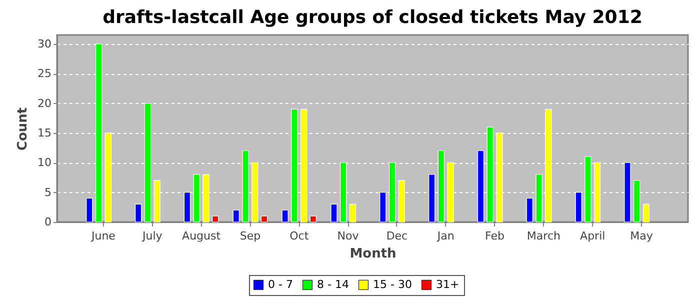 Image resolution: width=700 pixels, height=300 pixels. What do you see at coordinates (48, 222) in the screenshot?
I see `y-tick-label: 0` at bounding box center [48, 222].